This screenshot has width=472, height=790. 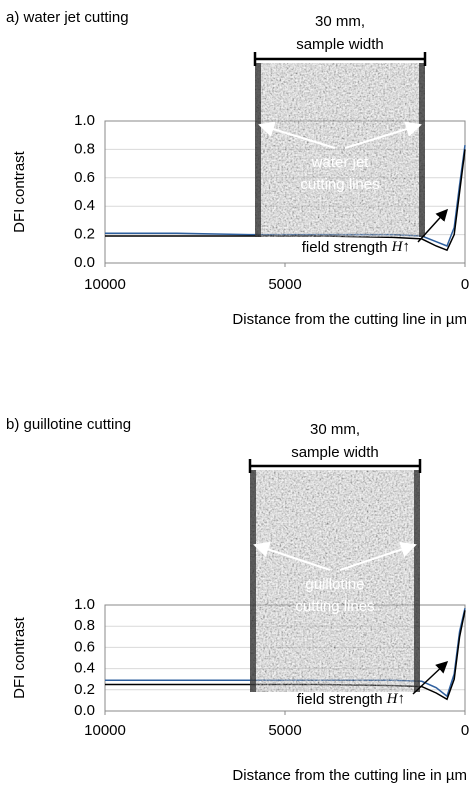 What do you see at coordinates (68, 424) in the screenshot?
I see `panel-title: b) guillotine cutting` at bounding box center [68, 424].